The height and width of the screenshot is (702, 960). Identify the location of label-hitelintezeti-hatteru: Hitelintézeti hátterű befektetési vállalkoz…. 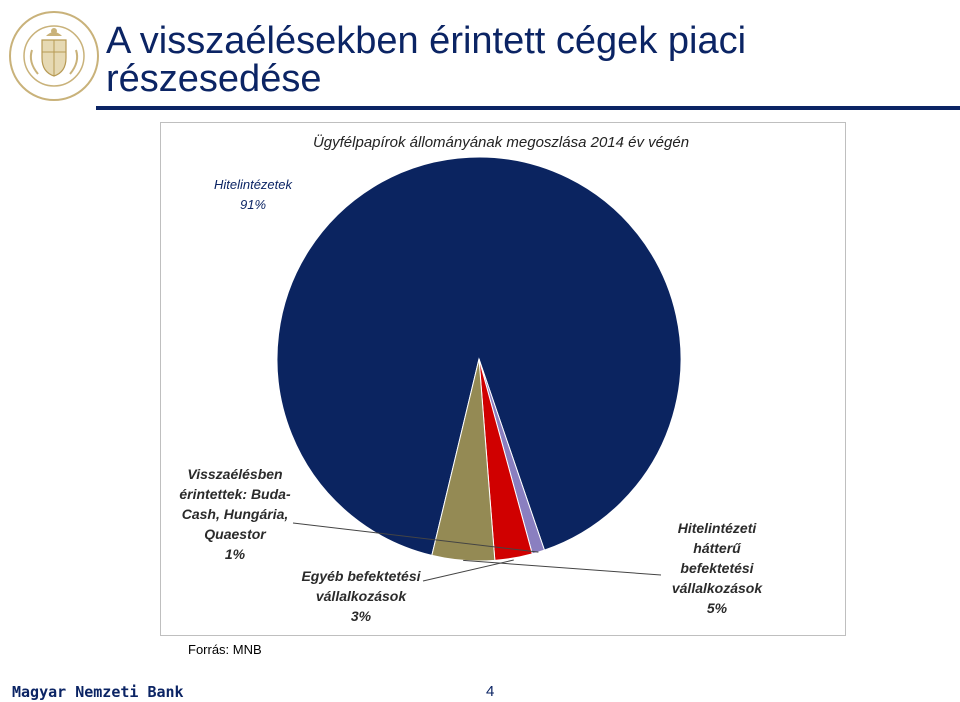
(717, 568).